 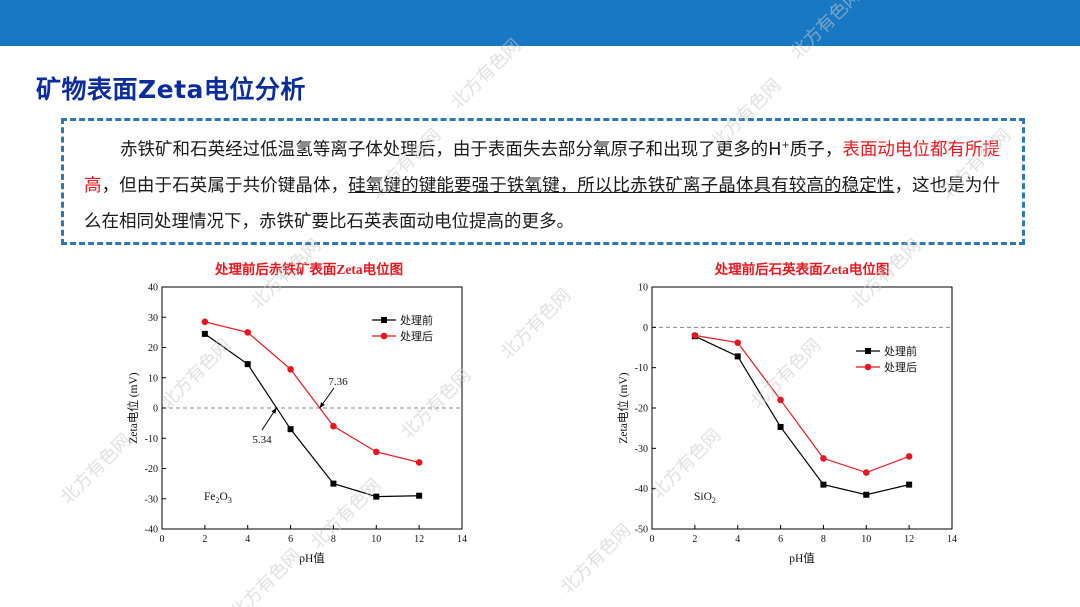 I want to click on annotation-label: 7.36, so click(x=338, y=382).